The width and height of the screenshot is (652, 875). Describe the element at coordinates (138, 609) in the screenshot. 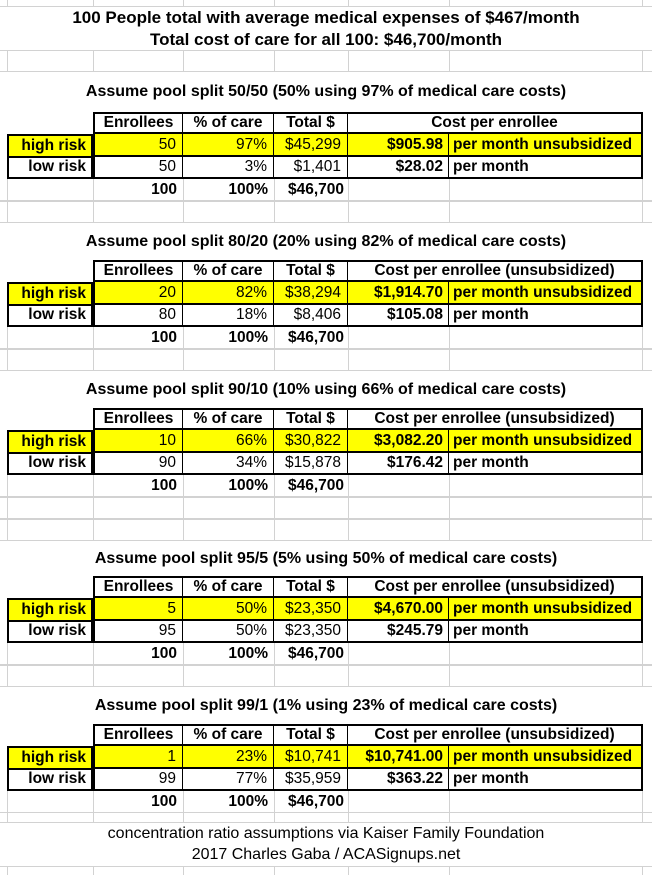

I see `cell-high-enrollees: 5` at that location.